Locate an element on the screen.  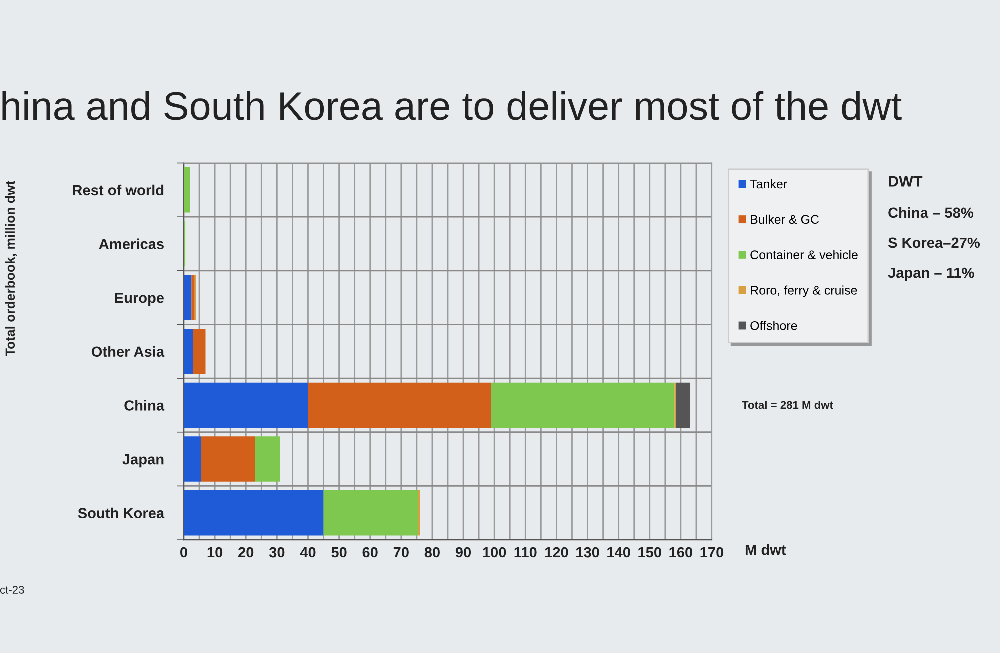
text: S Korea–27% is located at coordinates (934, 243).